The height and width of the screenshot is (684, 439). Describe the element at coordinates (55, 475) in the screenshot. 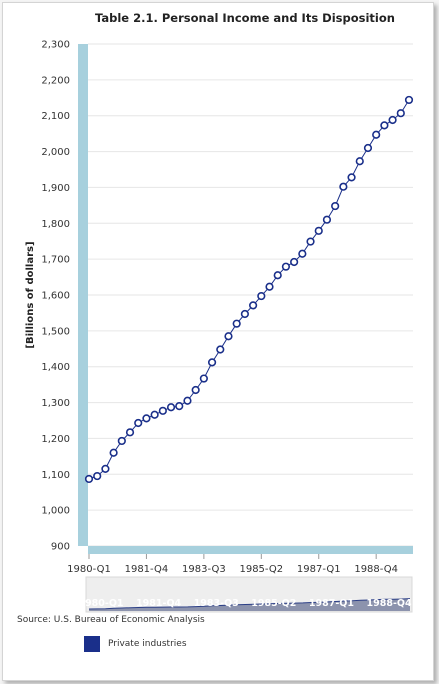

I see `y-tick-label: 1,100` at that location.